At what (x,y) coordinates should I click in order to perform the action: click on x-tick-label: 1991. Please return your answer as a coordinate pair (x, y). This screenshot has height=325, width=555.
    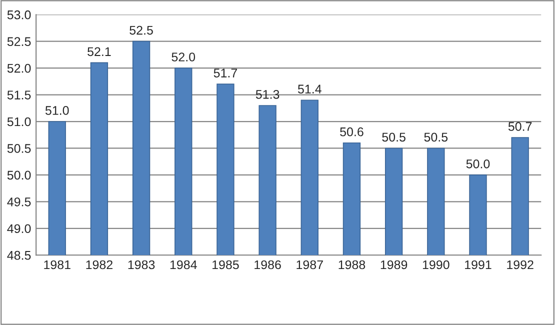
    Looking at the image, I should click on (478, 265).